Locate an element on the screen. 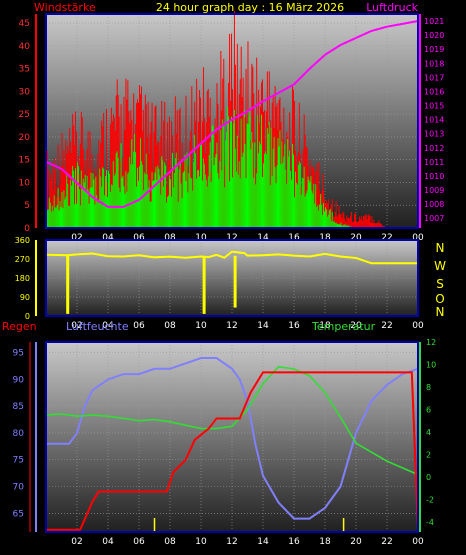  pressure-axis-title: Luftdruck is located at coordinates (392, 7).